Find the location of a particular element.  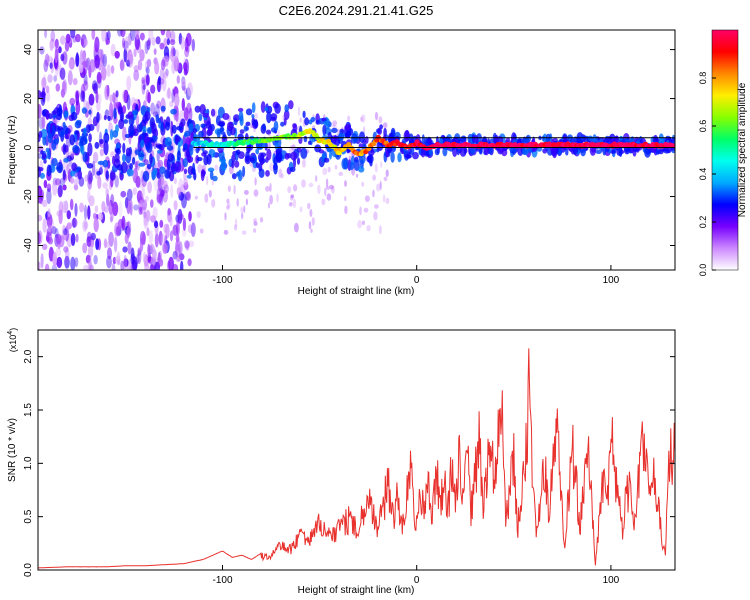

y-tick-label: 0.5 is located at coordinates (28, 516).